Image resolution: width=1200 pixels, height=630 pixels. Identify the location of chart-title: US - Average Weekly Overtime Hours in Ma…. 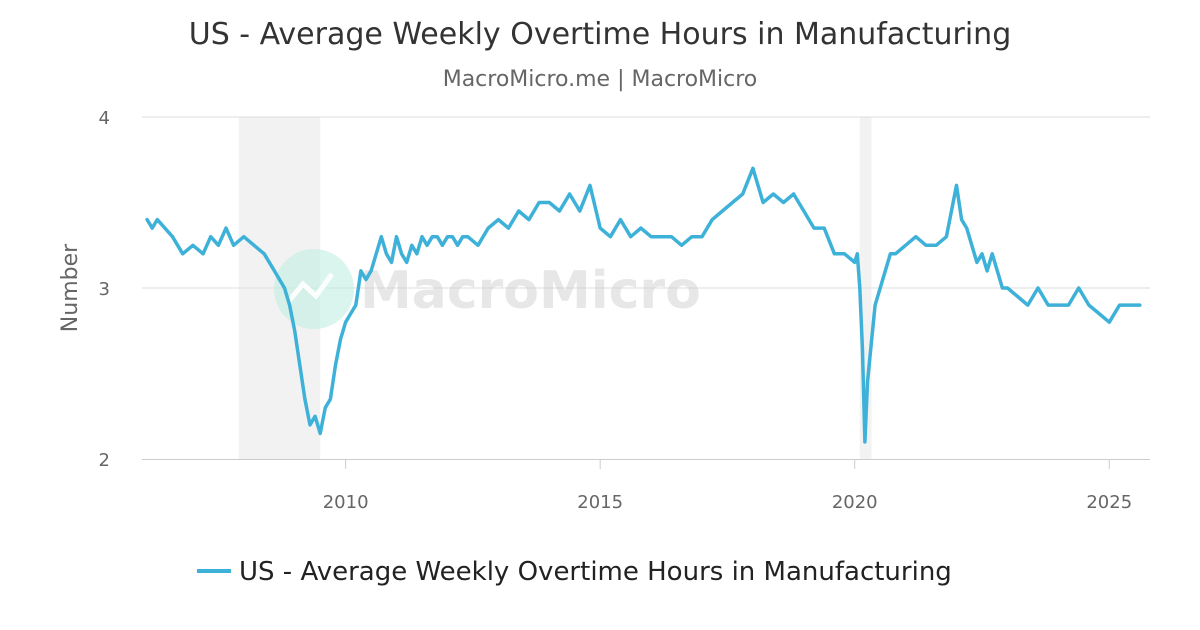
(600, 34).